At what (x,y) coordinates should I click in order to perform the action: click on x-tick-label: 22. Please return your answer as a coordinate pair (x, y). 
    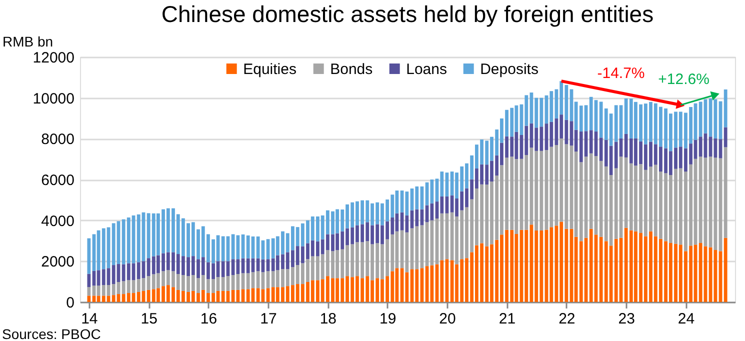
    Looking at the image, I should click on (567, 319).